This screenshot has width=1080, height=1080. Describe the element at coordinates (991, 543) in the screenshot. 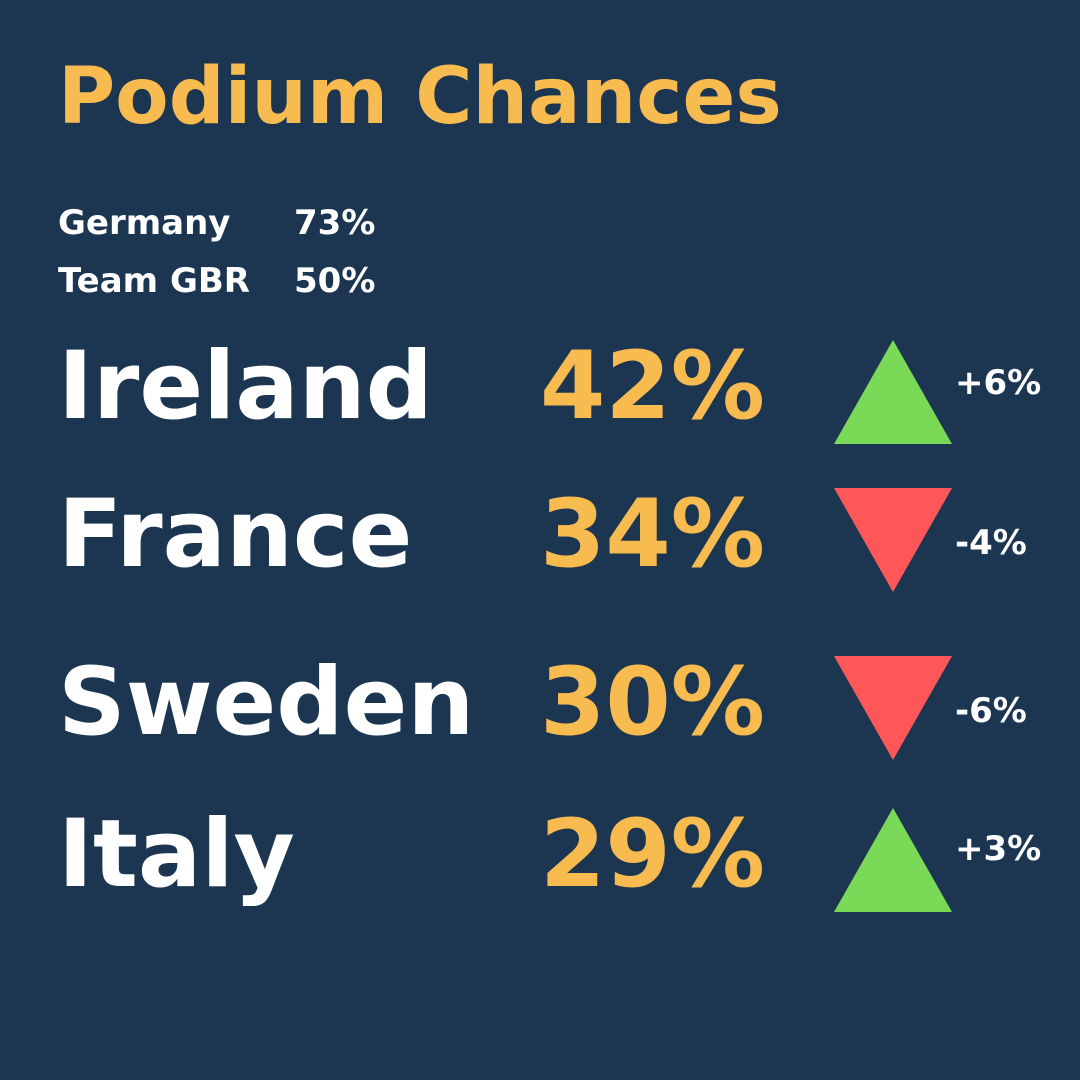

I see `change-percent: -4%` at that location.